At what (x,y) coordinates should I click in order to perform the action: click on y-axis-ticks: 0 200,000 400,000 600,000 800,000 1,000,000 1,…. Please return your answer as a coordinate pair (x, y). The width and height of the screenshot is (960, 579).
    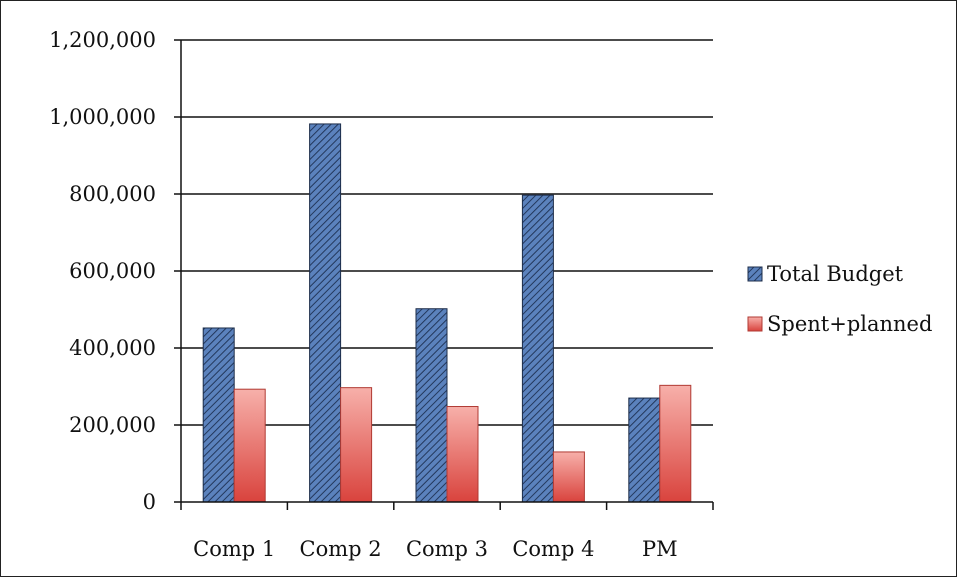
    Looking at the image, I should click on (115, 271).